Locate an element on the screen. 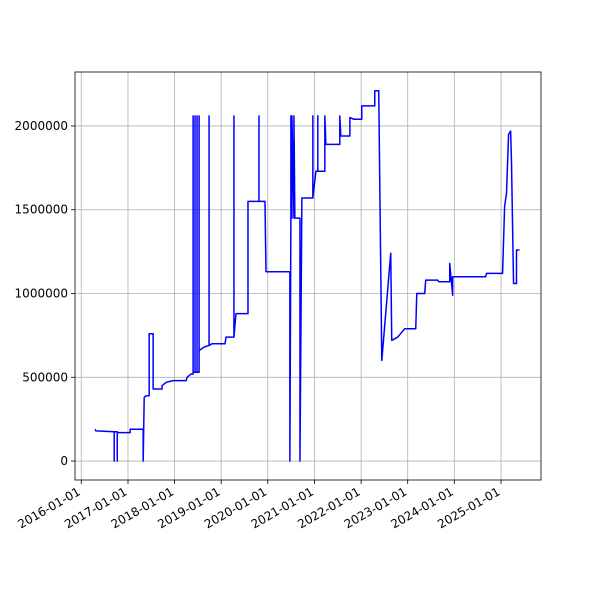 This screenshot has height=600, width=600. y-tick-label: 500000 is located at coordinates (45, 377).